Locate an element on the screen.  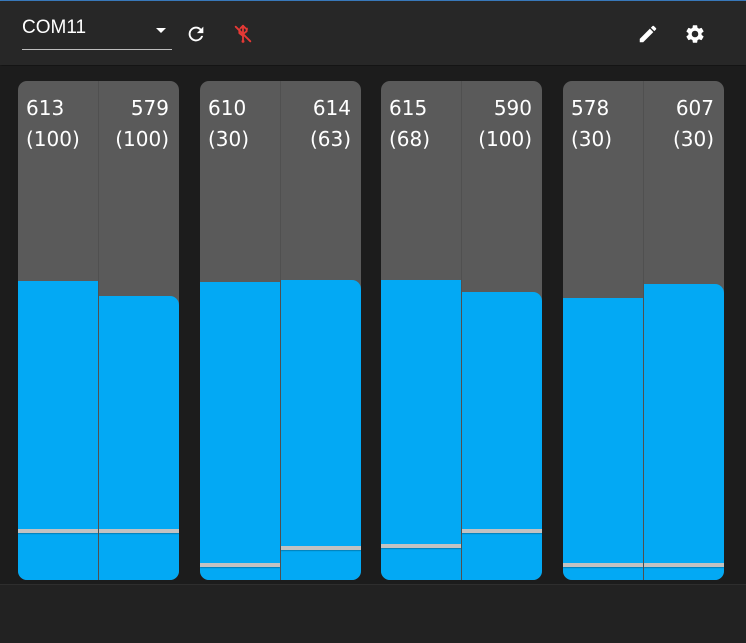
slider-threshold: (63) is located at coordinates (330, 139).